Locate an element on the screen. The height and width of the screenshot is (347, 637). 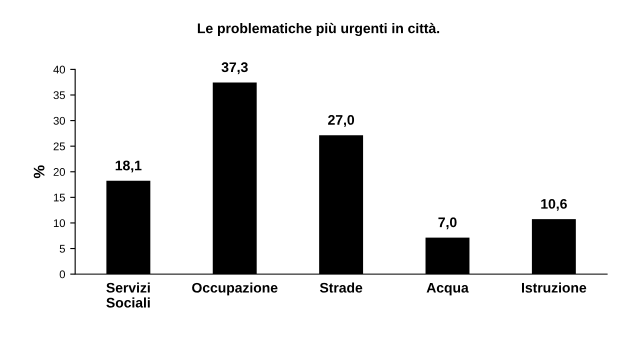
y-tick-label: 5 is located at coordinates (62, 248).